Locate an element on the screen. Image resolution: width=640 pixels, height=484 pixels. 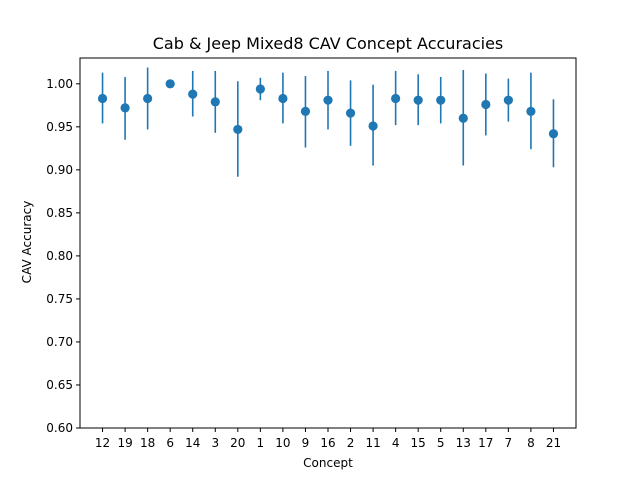
chart-title: Cab & Jeep Mixed8 CAV Concept Accuracies is located at coordinates (328, 43).